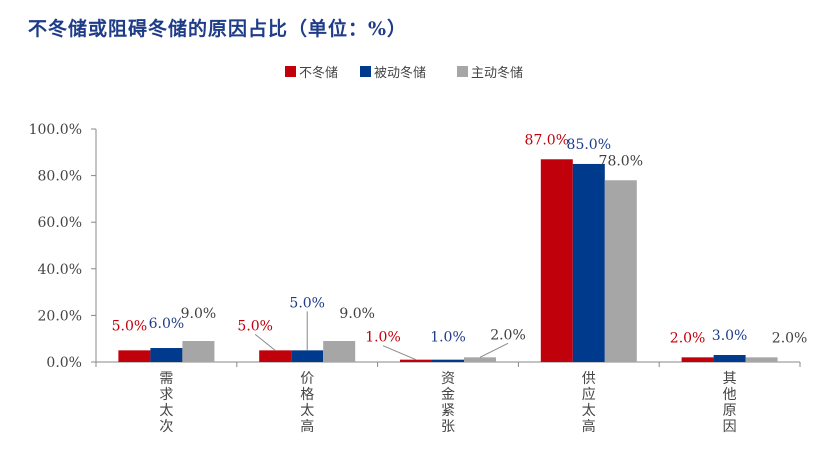  I want to click on category-label: 价格太高, so click(307, 403).